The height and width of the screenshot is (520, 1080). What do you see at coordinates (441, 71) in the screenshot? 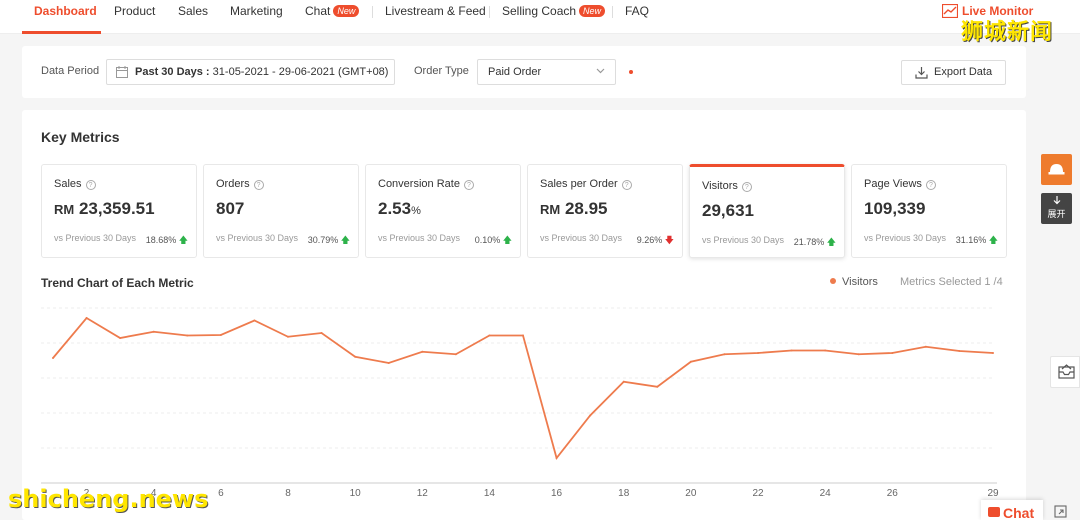
I see `order-type-label: Order Type` at bounding box center [441, 71].